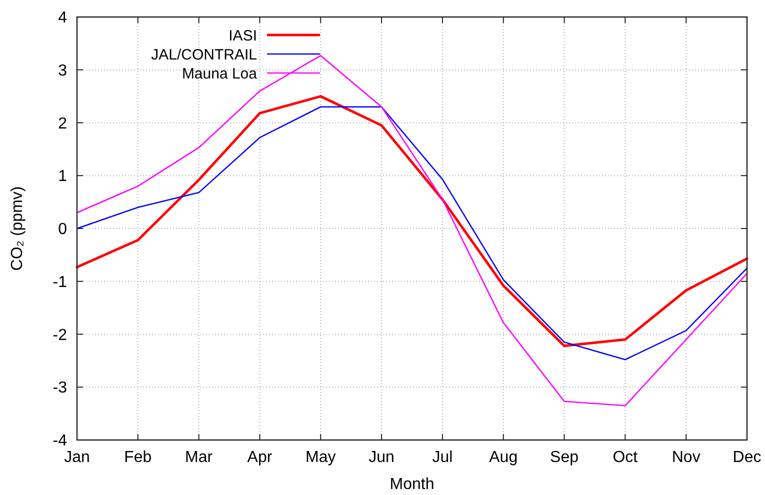 Image resolution: width=765 pixels, height=495 pixels. What do you see at coordinates (60, 335) in the screenshot?
I see `y-tick-label: -2` at bounding box center [60, 335].